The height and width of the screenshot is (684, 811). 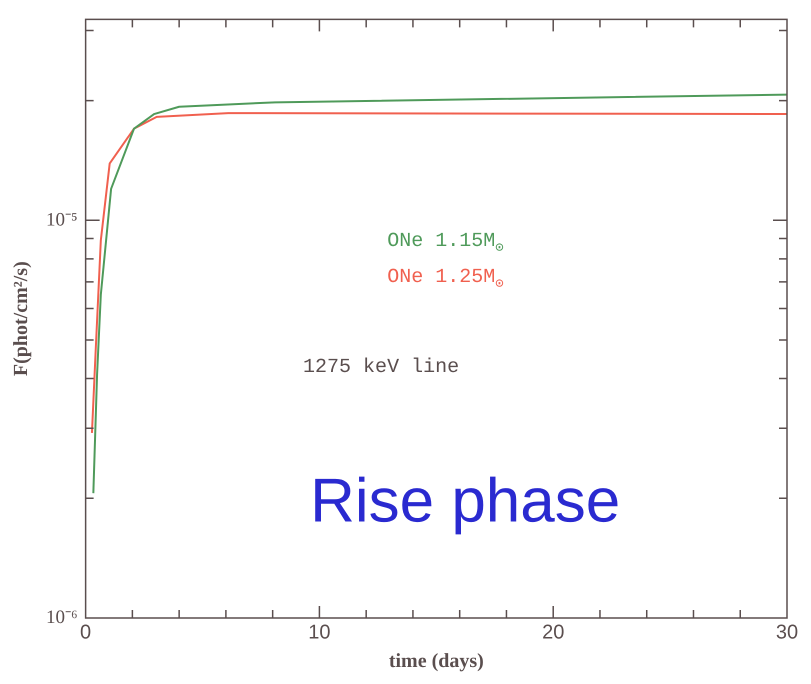 What do you see at coordinates (445, 279) in the screenshot?
I see `text: ONe 1.25M⊙` at bounding box center [445, 279].